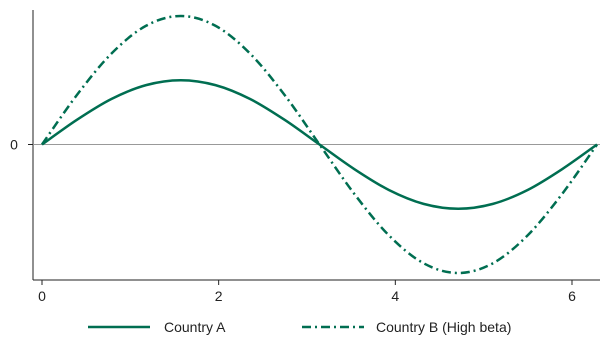 This screenshot has width=604, height=349. What do you see at coordinates (572, 296) in the screenshot?
I see `x-tick-label: 6` at bounding box center [572, 296].